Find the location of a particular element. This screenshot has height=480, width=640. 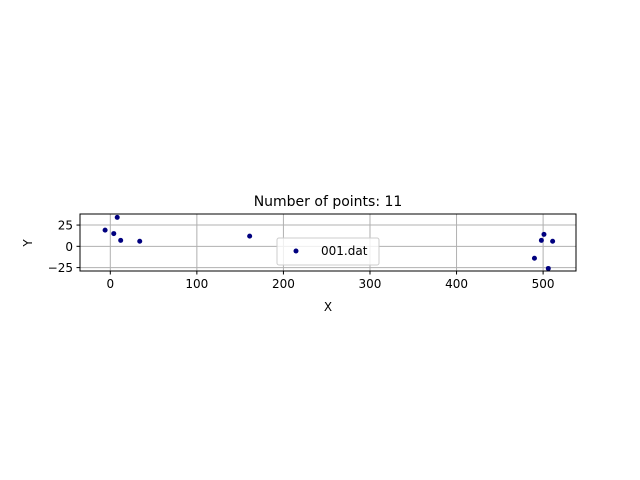

x-tick-label: 400 is located at coordinates (456, 284).